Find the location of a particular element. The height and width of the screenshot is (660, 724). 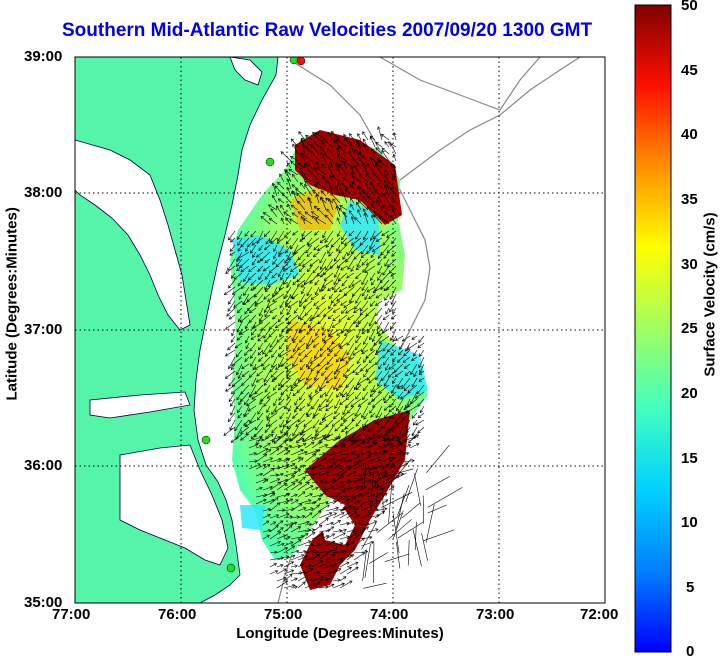

x-tick-label: 75:00 is located at coordinates (283, 614).